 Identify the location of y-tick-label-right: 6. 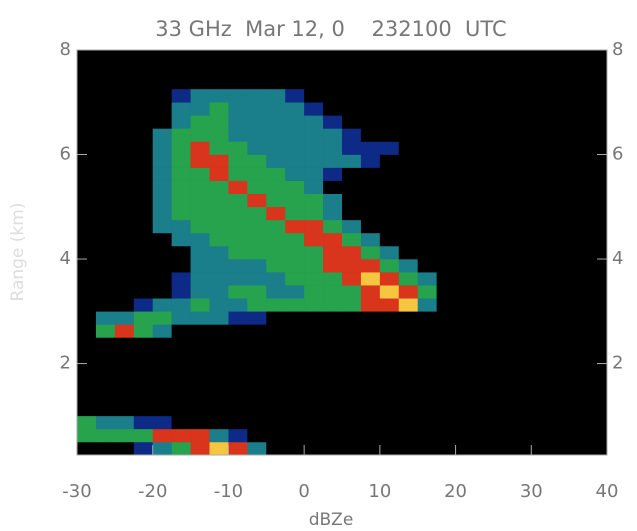
(617, 154).